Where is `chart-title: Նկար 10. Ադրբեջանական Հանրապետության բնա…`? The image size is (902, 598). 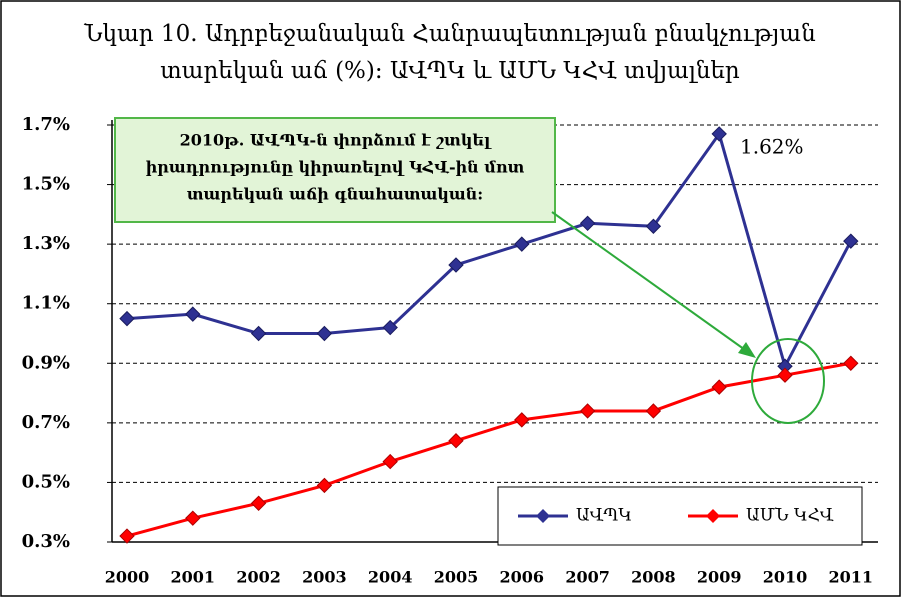 chart-title: Նկար 10. Ադրբեջանական Հանրապետության բնա… is located at coordinates (449, 34).